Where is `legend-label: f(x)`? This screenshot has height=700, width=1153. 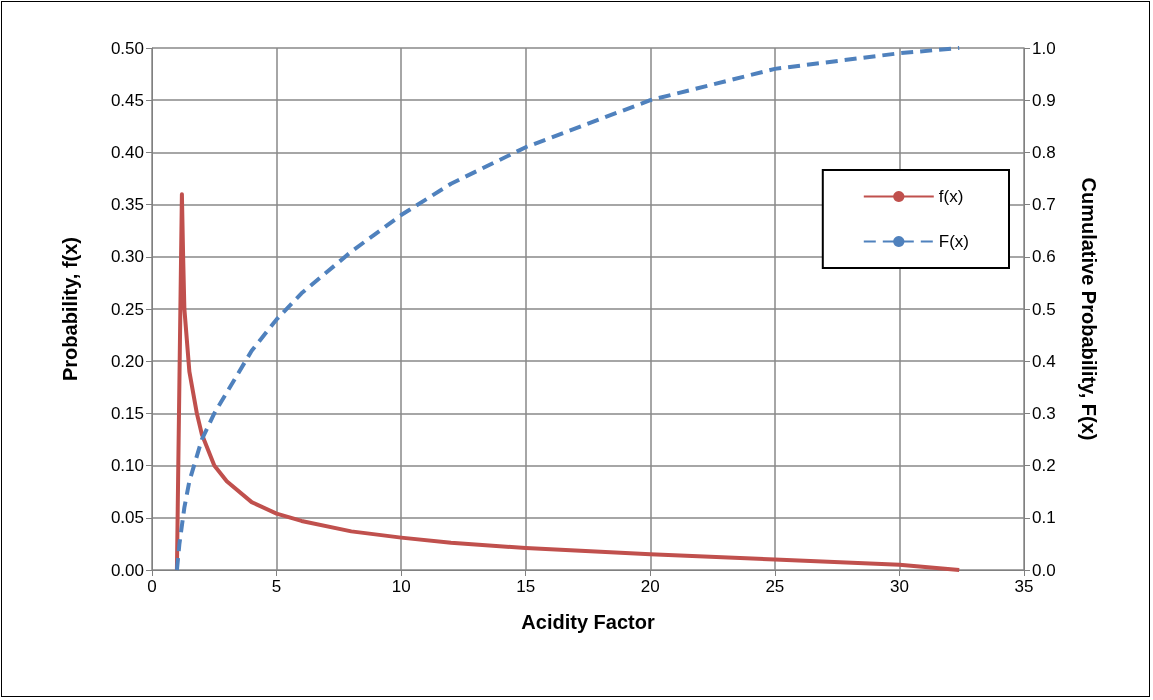
legend-label: f(x) is located at coordinates (951, 196).